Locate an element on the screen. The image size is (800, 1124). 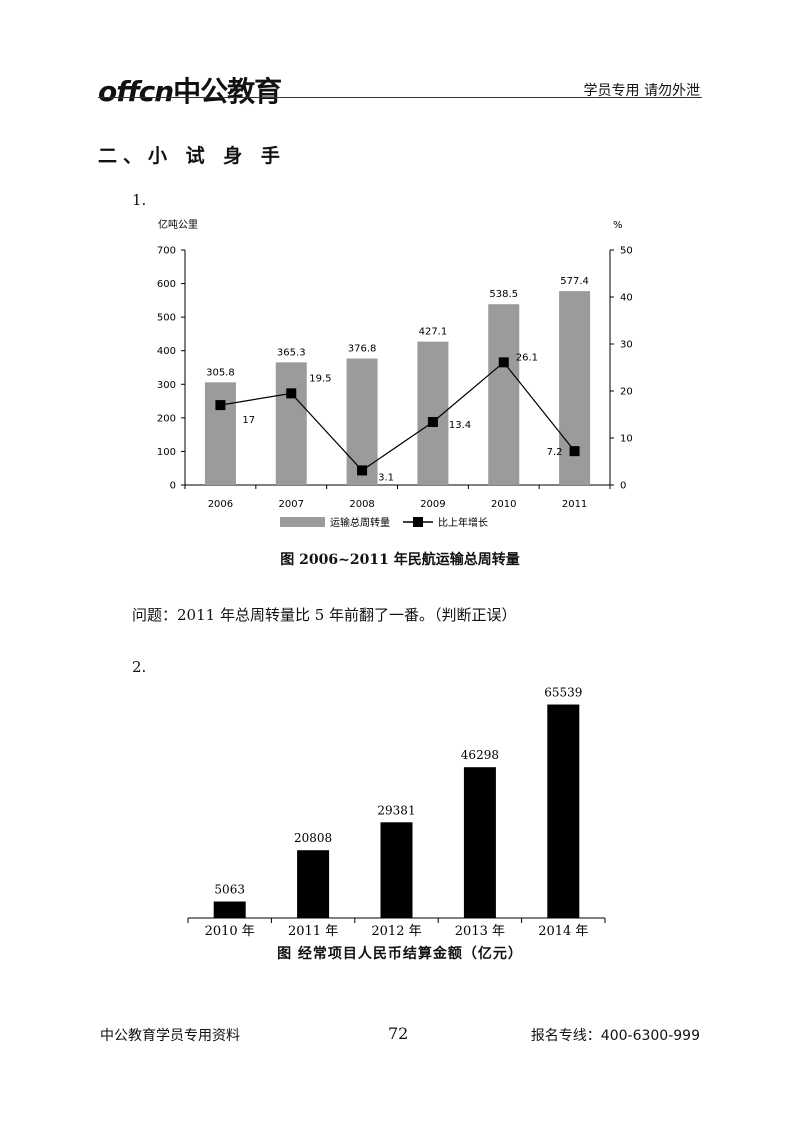
chart2-caption: 图 经常项目人民币结算金额（亿元） is located at coordinates (400, 954).